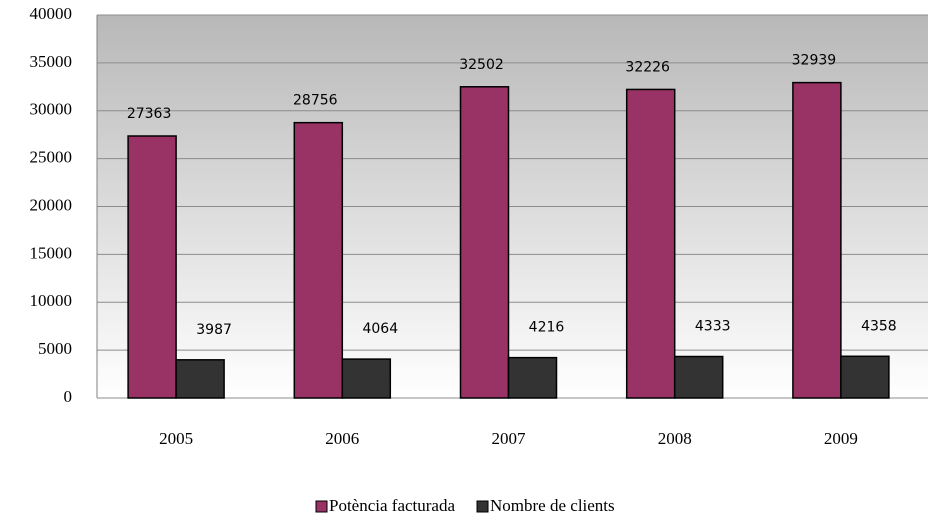 The image size is (928, 522). I want to click on y-tick-label: 30000, so click(51, 109).